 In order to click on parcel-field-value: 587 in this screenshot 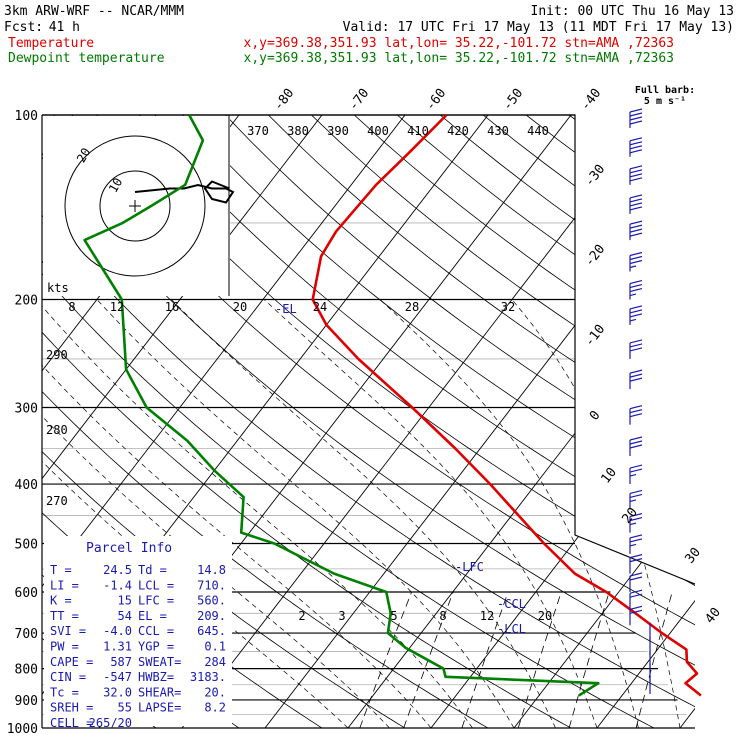, I will do `click(121, 662)`.